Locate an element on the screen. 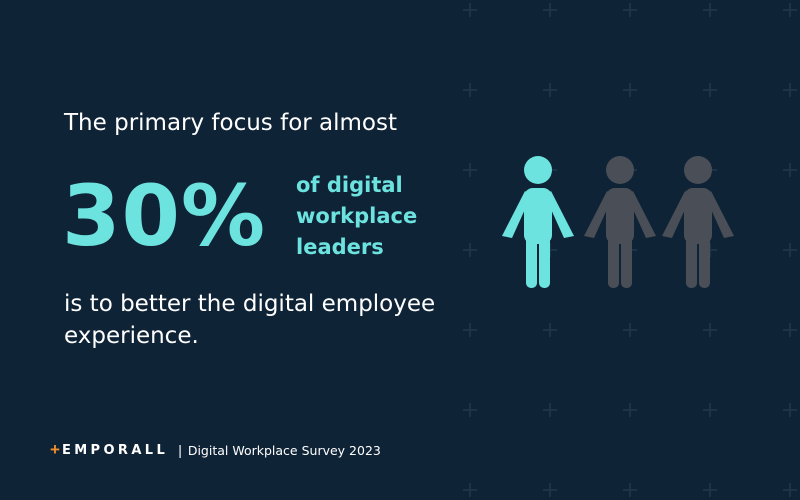 The height and width of the screenshot is (500, 800). temporall-logo: + EMPORALL is located at coordinates (109, 450).